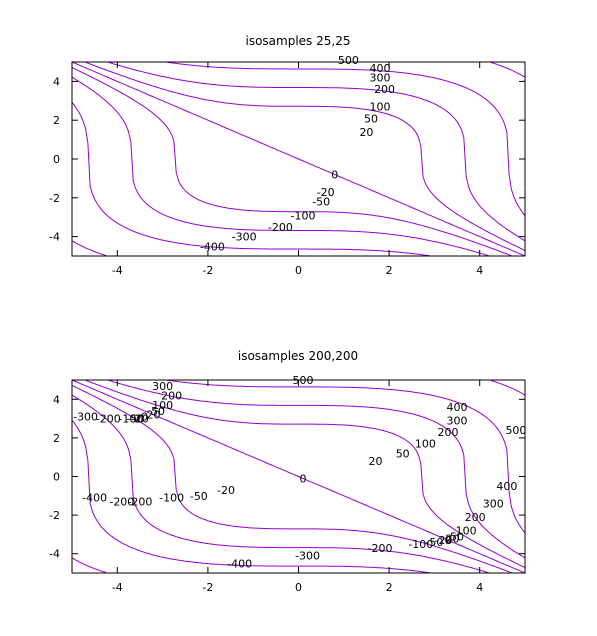 Image resolution: width=597 pixels, height=636 pixels. Describe the element at coordinates (298, 356) in the screenshot. I see `chart-title: isosamples 200,200` at that location.